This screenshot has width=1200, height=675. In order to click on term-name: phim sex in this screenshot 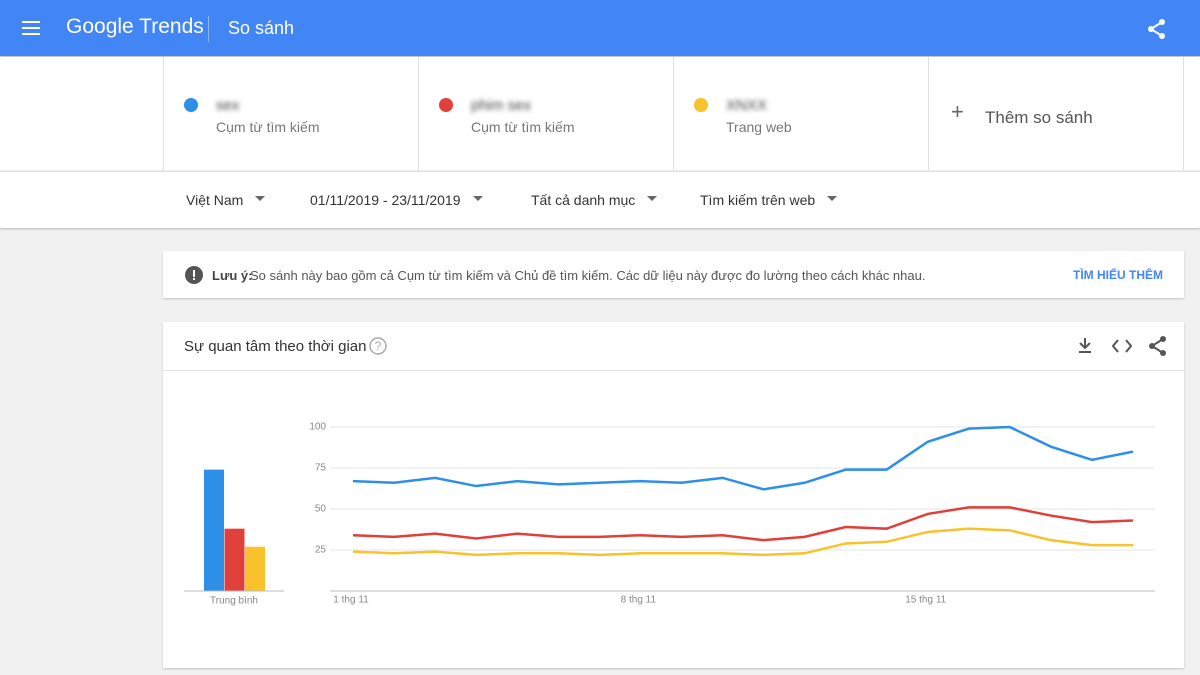, I will do `click(501, 105)`.